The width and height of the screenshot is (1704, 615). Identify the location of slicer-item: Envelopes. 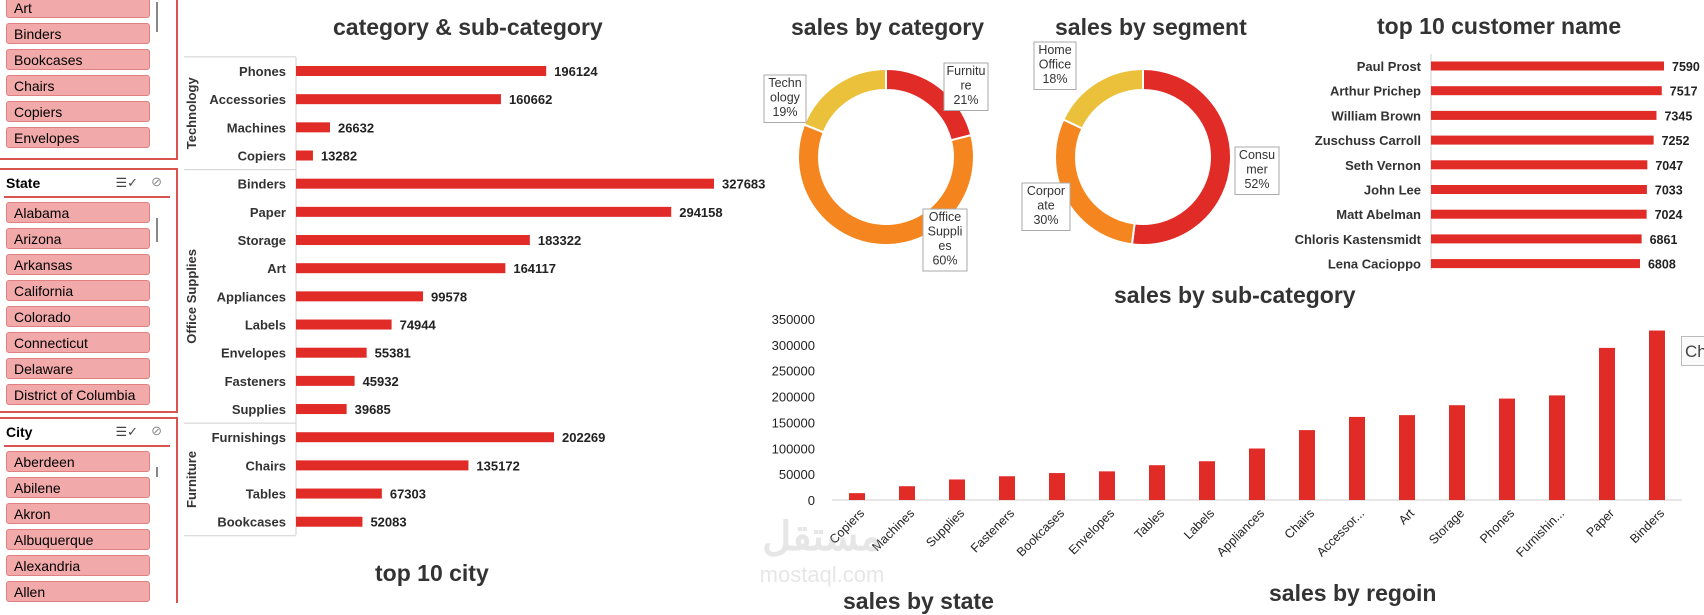
(78, 137).